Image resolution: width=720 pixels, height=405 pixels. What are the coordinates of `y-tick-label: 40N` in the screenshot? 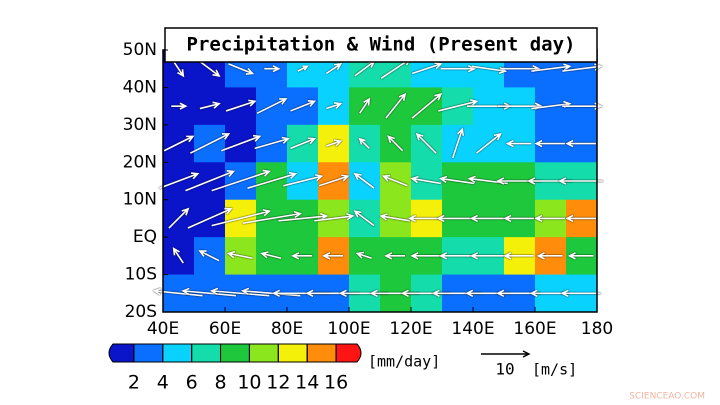 It's located at (140, 87).